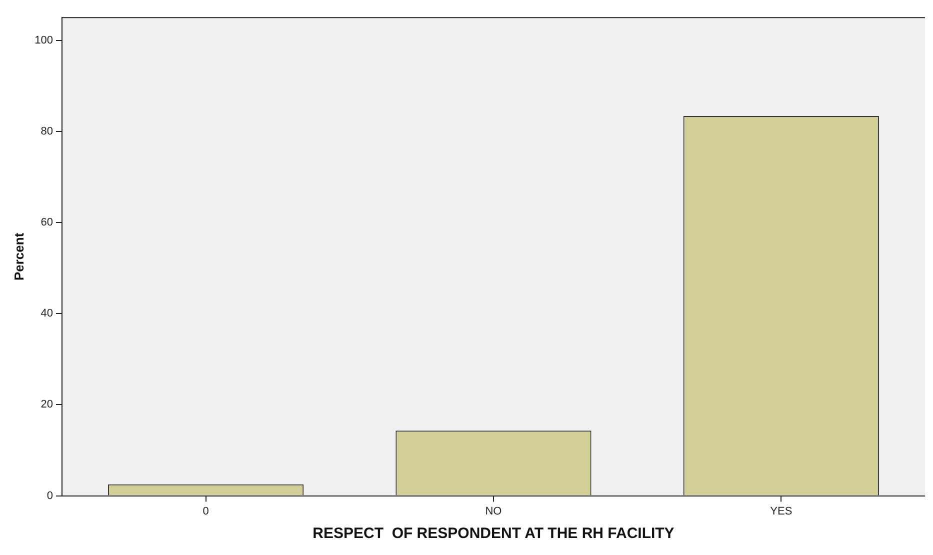 The height and width of the screenshot is (555, 933). Describe the element at coordinates (18, 256) in the screenshot. I see `y-axis-title: Percent` at that location.